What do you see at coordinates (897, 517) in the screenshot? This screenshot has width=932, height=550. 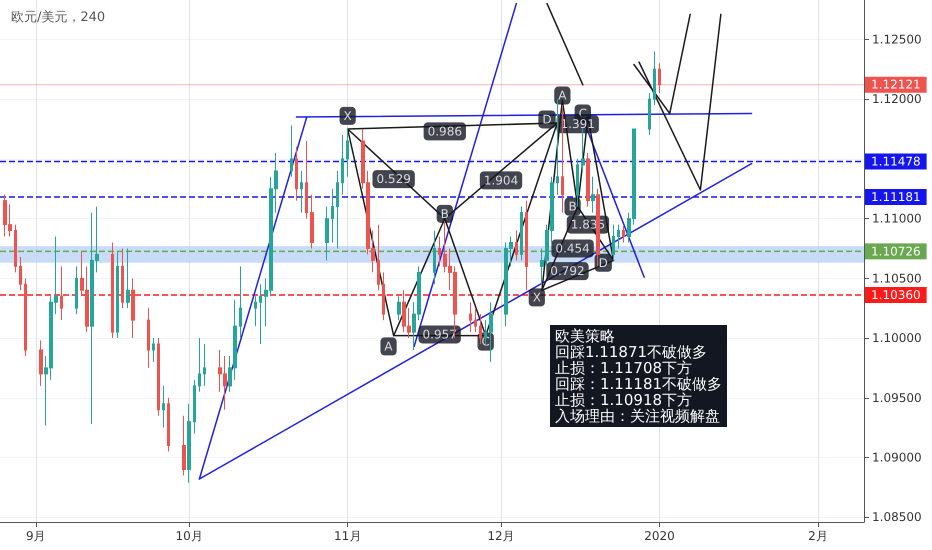 I see `y-tick-label: 1.08500` at bounding box center [897, 517].